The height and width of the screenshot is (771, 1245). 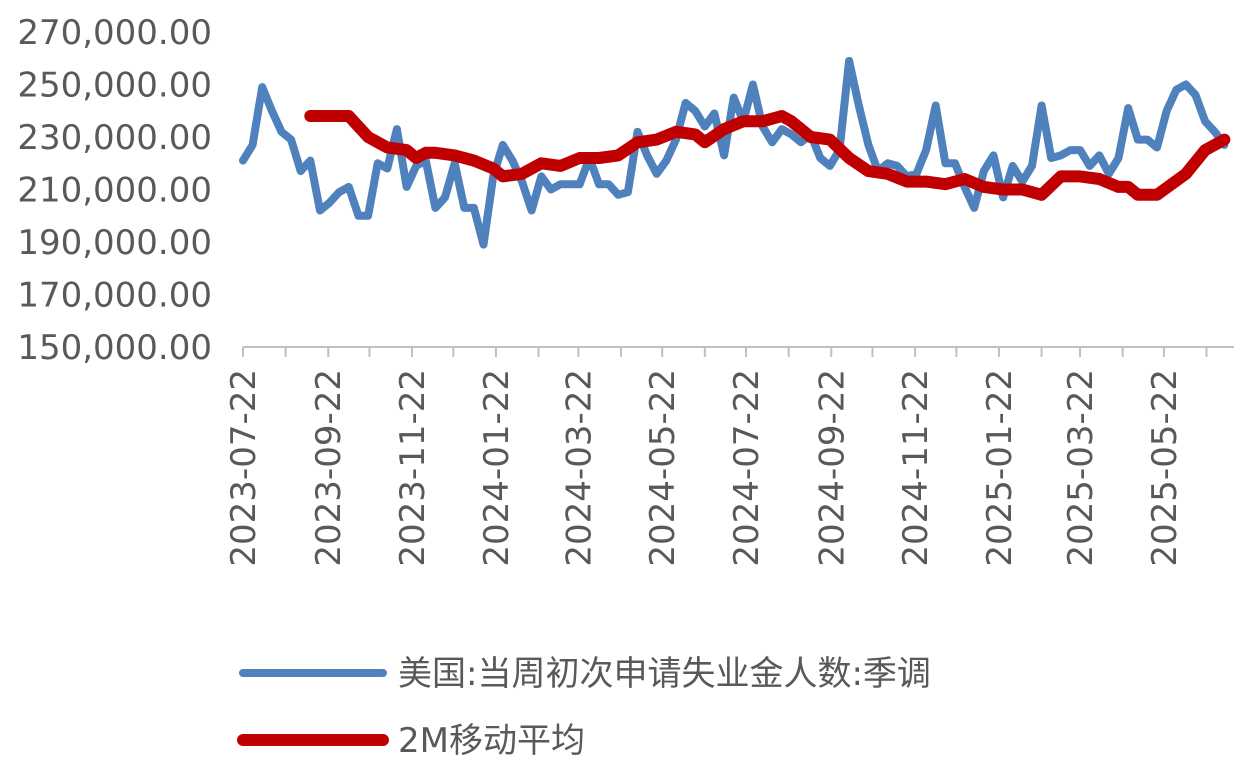 What do you see at coordinates (114, 138) in the screenshot?
I see `y-tick-label: 230,000.00` at bounding box center [114, 138].